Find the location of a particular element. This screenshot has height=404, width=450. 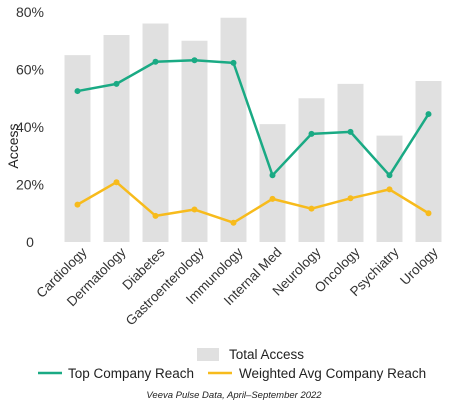

y-tick-label: 80% is located at coordinates (30, 12).